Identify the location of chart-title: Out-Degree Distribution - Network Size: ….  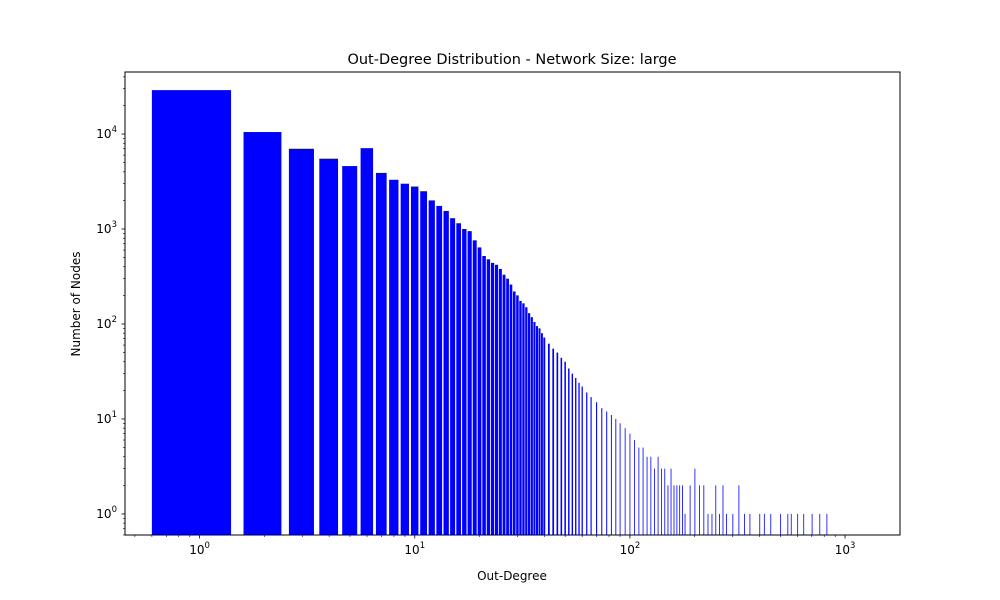
(511, 60).